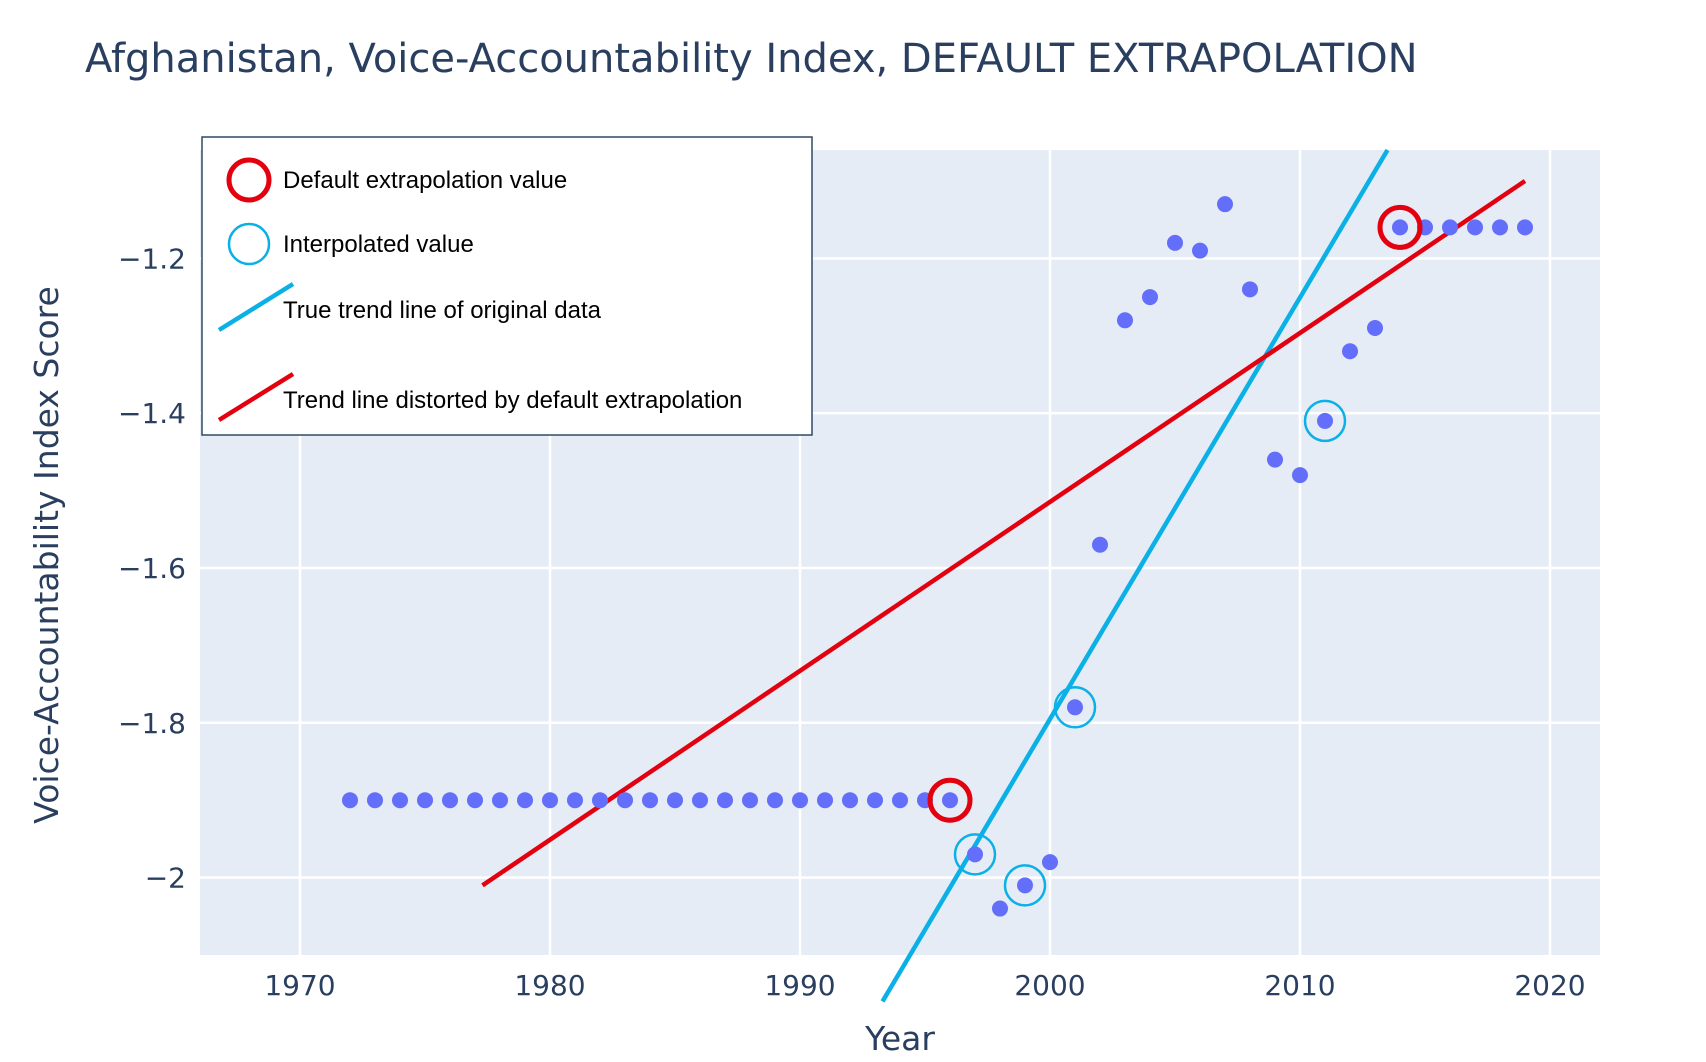 The width and height of the screenshot is (1706, 1062). What do you see at coordinates (152, 723) in the screenshot?
I see `y-tick-label: −1.8` at bounding box center [152, 723].